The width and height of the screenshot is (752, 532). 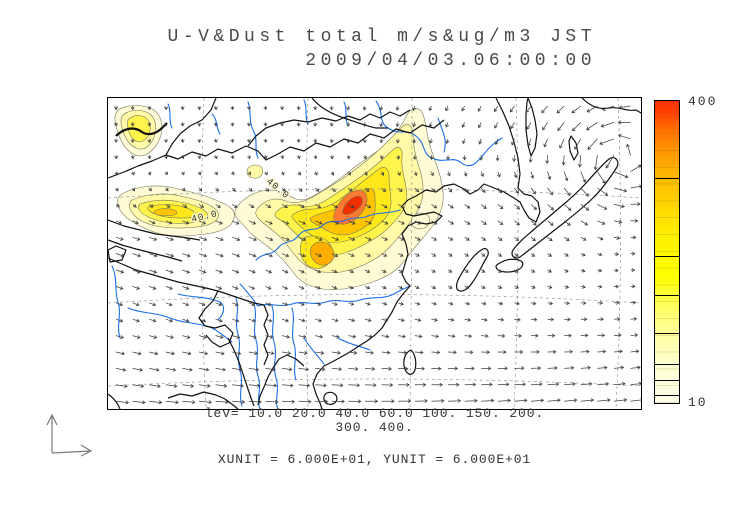 I want to click on contour-levels-caption-line1: lev= 10.0 20.0 40.0 60.0 100. 150. 200., so click(x=374, y=413).